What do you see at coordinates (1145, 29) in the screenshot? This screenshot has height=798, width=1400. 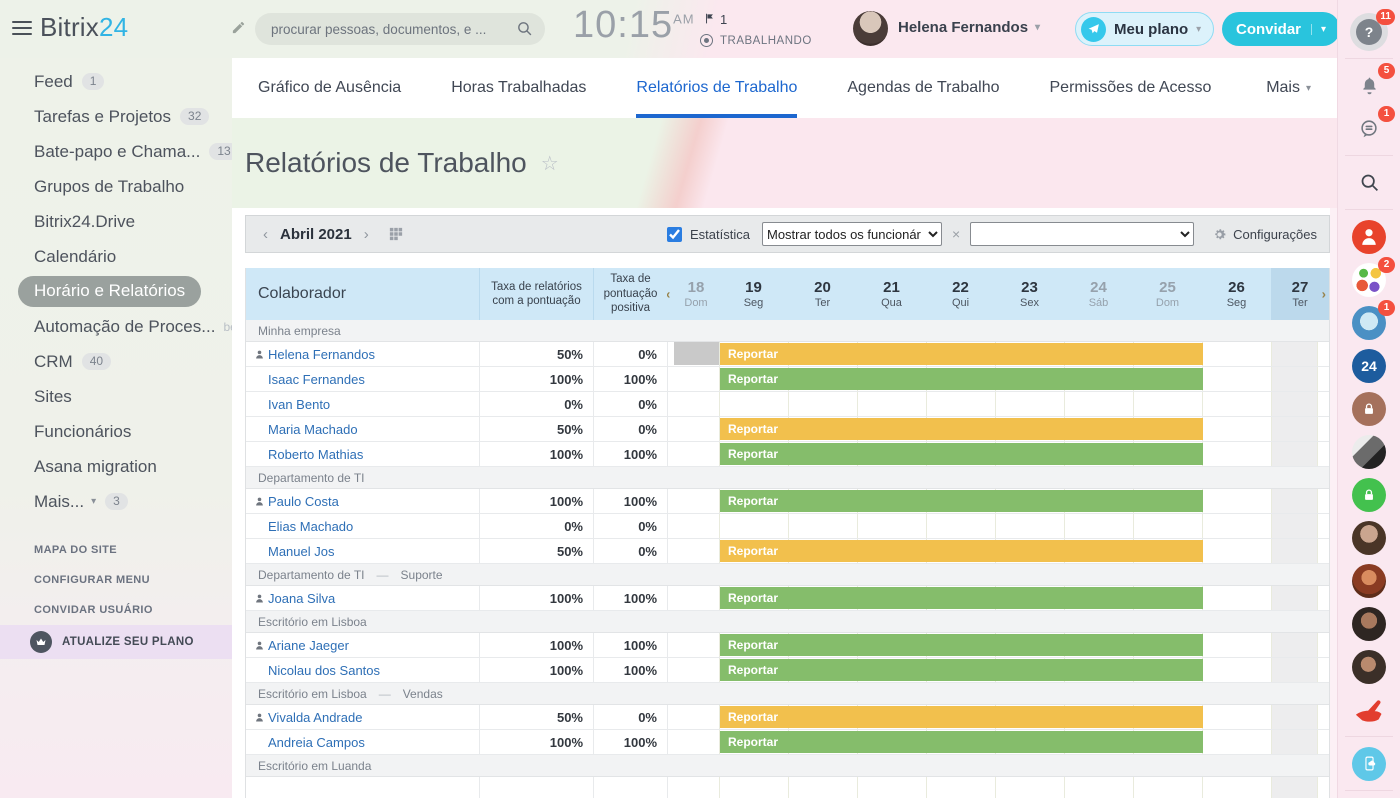 I see `my-plan-button: Meu plano ▾` at bounding box center [1145, 29].